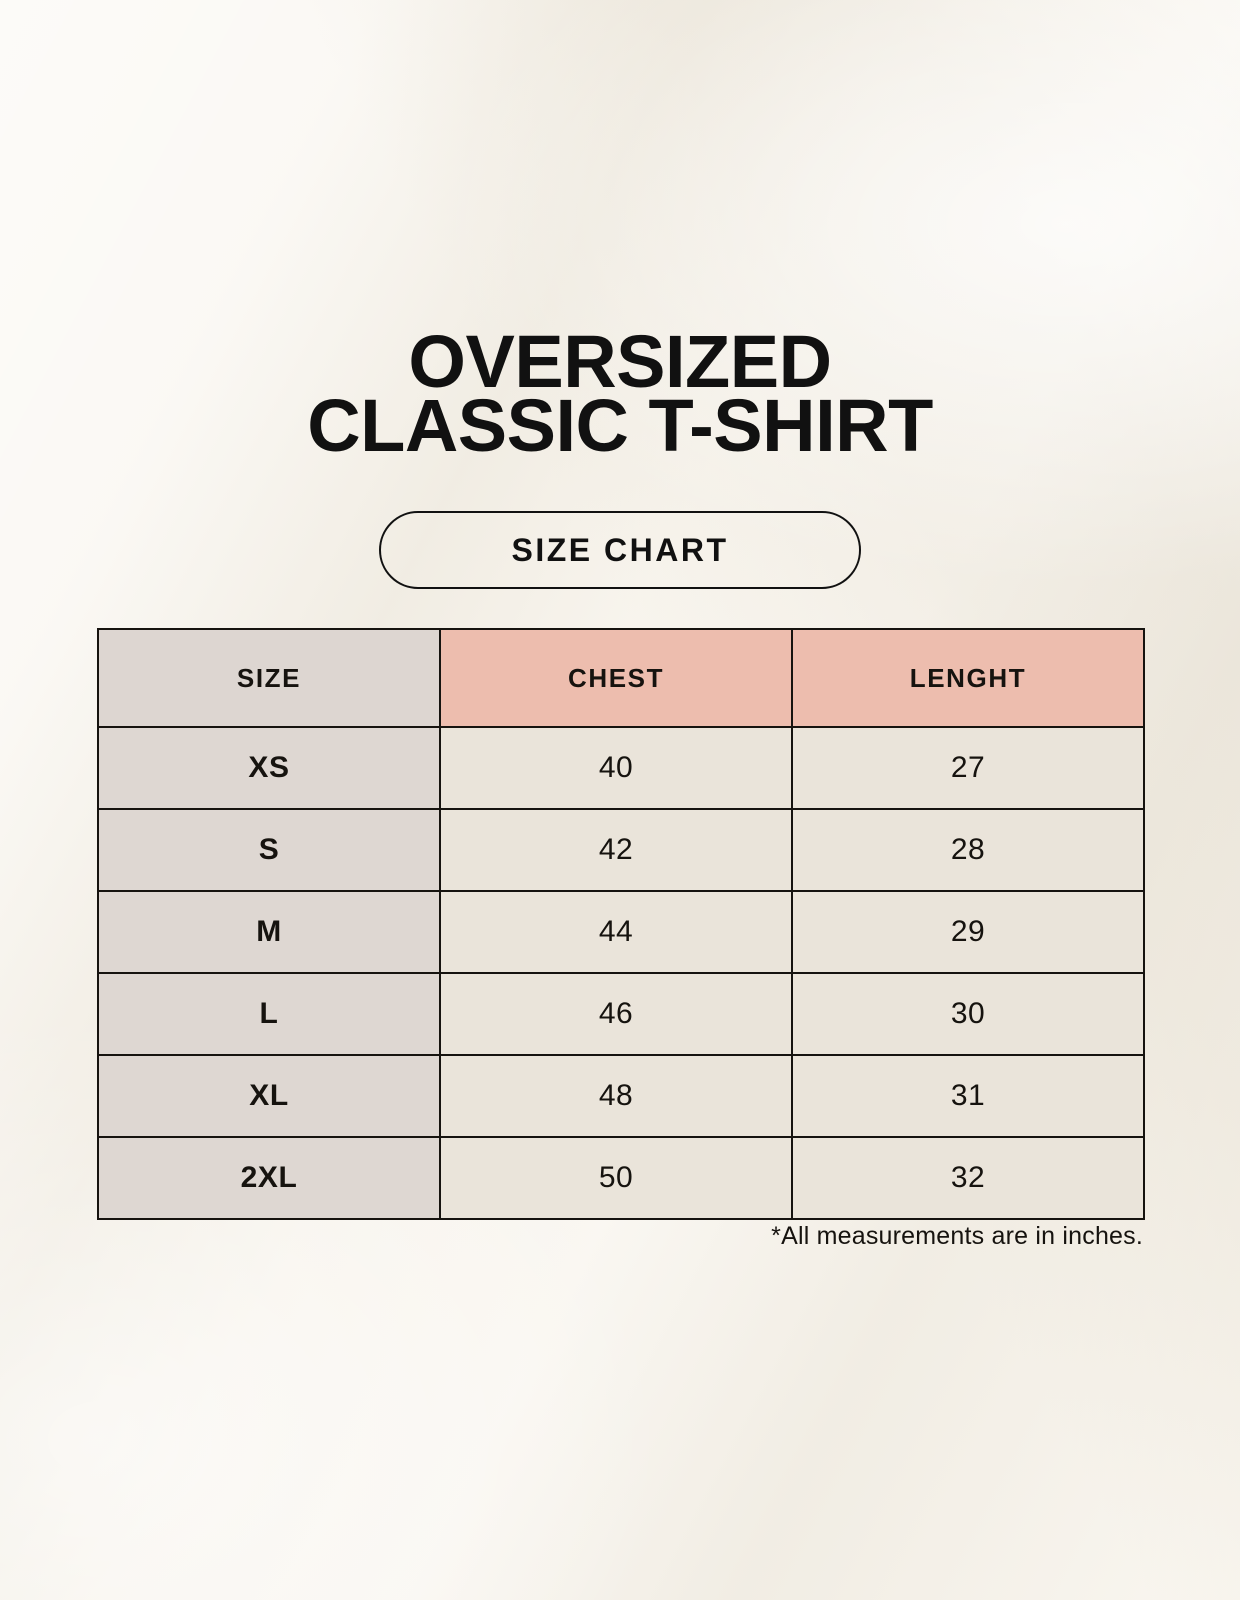 The width and height of the screenshot is (1240, 1600). I want to click on cell-length: 28, so click(968, 850).